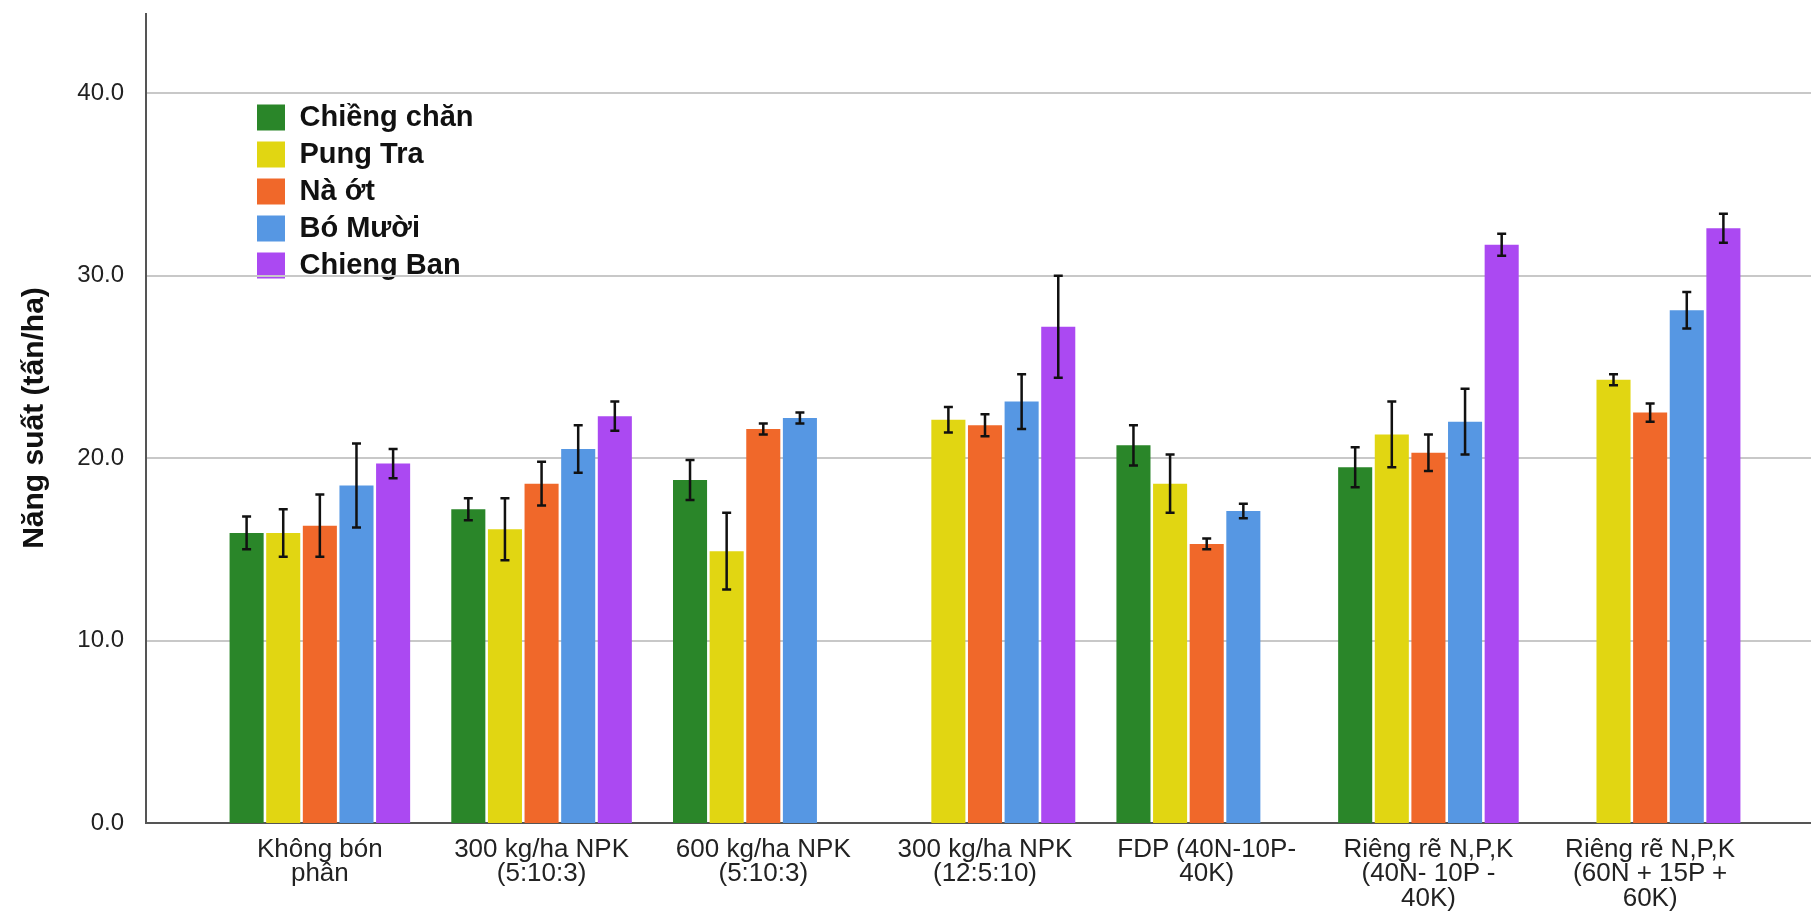 This screenshot has height=917, width=1811. What do you see at coordinates (319, 860) in the screenshot?
I see `x-tick-label: Không bón phân` at bounding box center [319, 860].